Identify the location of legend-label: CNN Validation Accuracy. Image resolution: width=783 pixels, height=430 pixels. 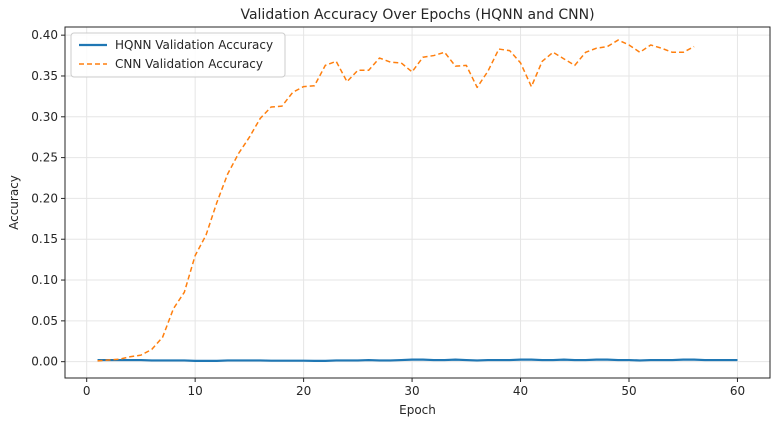
(189, 64).